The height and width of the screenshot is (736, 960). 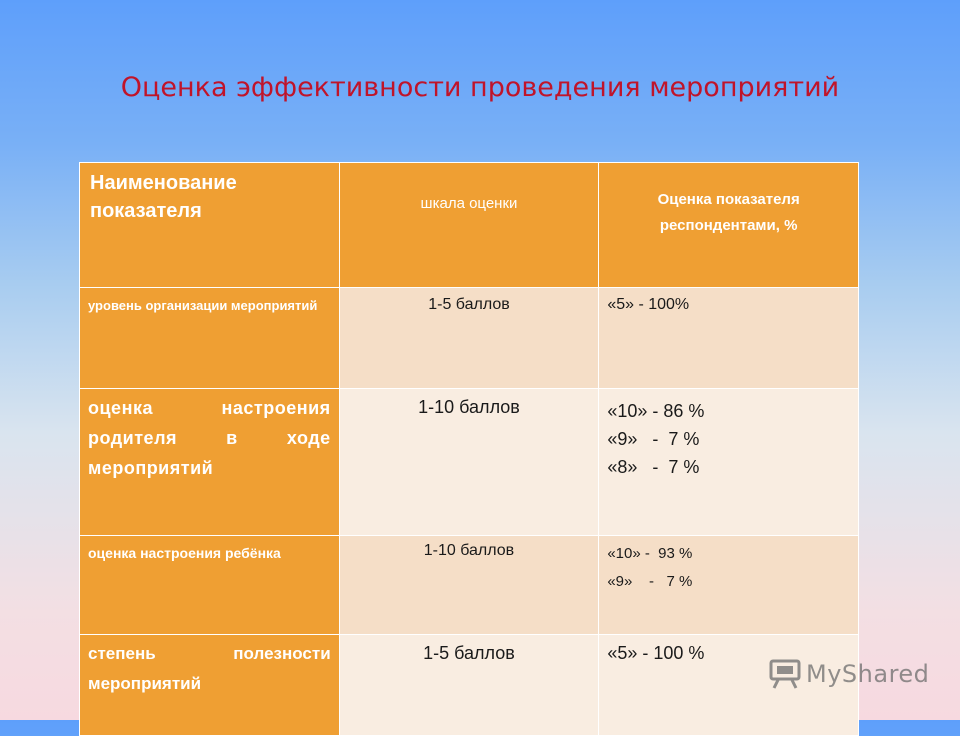 I want to click on score-line: «5» - 100 %, so click(x=656, y=653).